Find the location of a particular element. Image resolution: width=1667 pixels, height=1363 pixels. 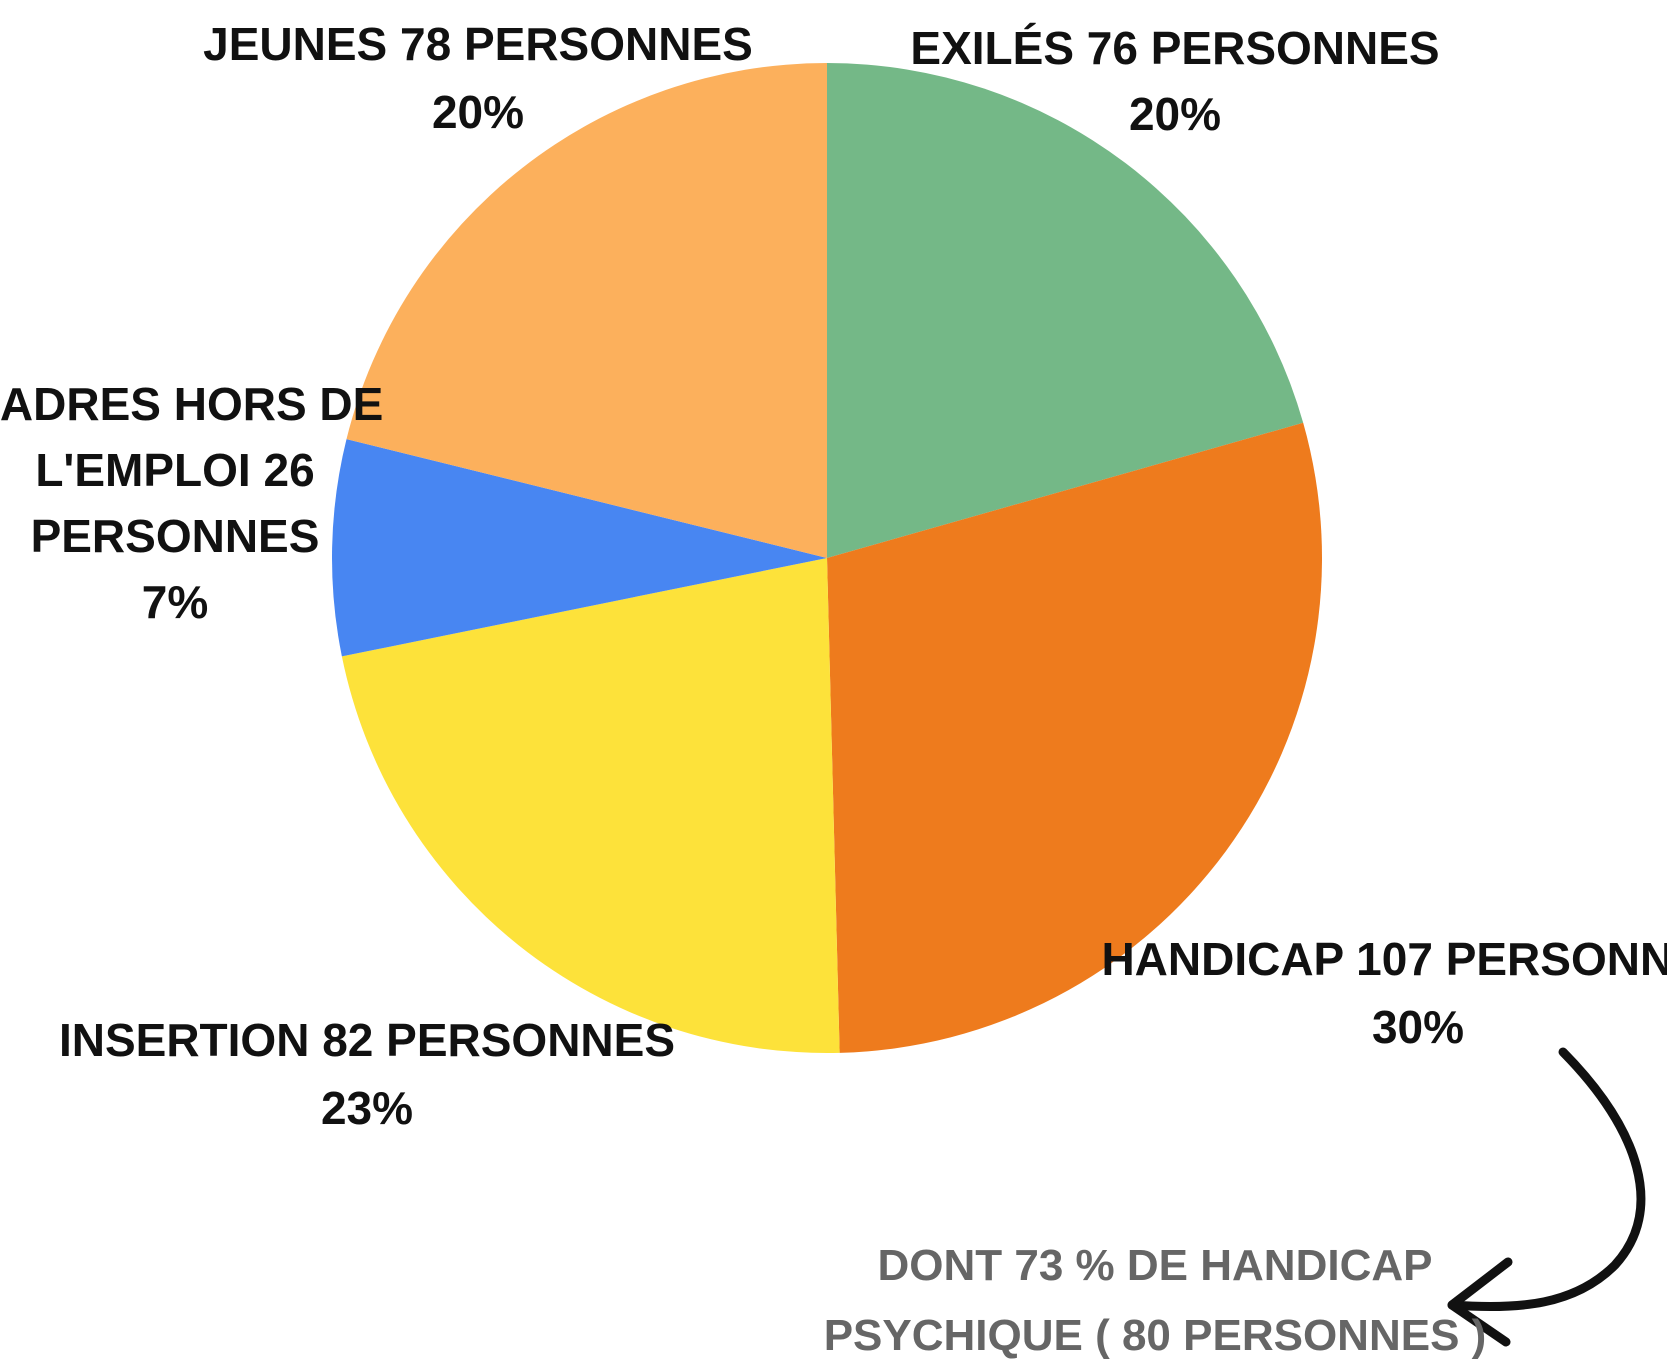

pie-slice-cadres is located at coordinates (579, 548).